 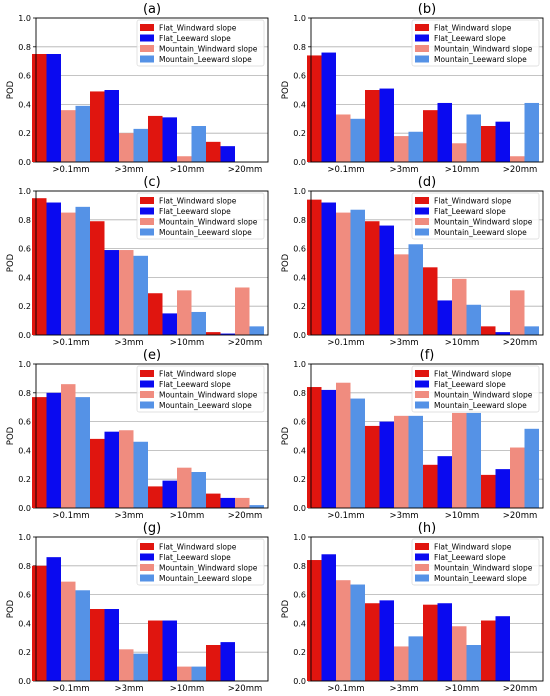 I want to click on chart-title: (h), so click(x=427, y=528).